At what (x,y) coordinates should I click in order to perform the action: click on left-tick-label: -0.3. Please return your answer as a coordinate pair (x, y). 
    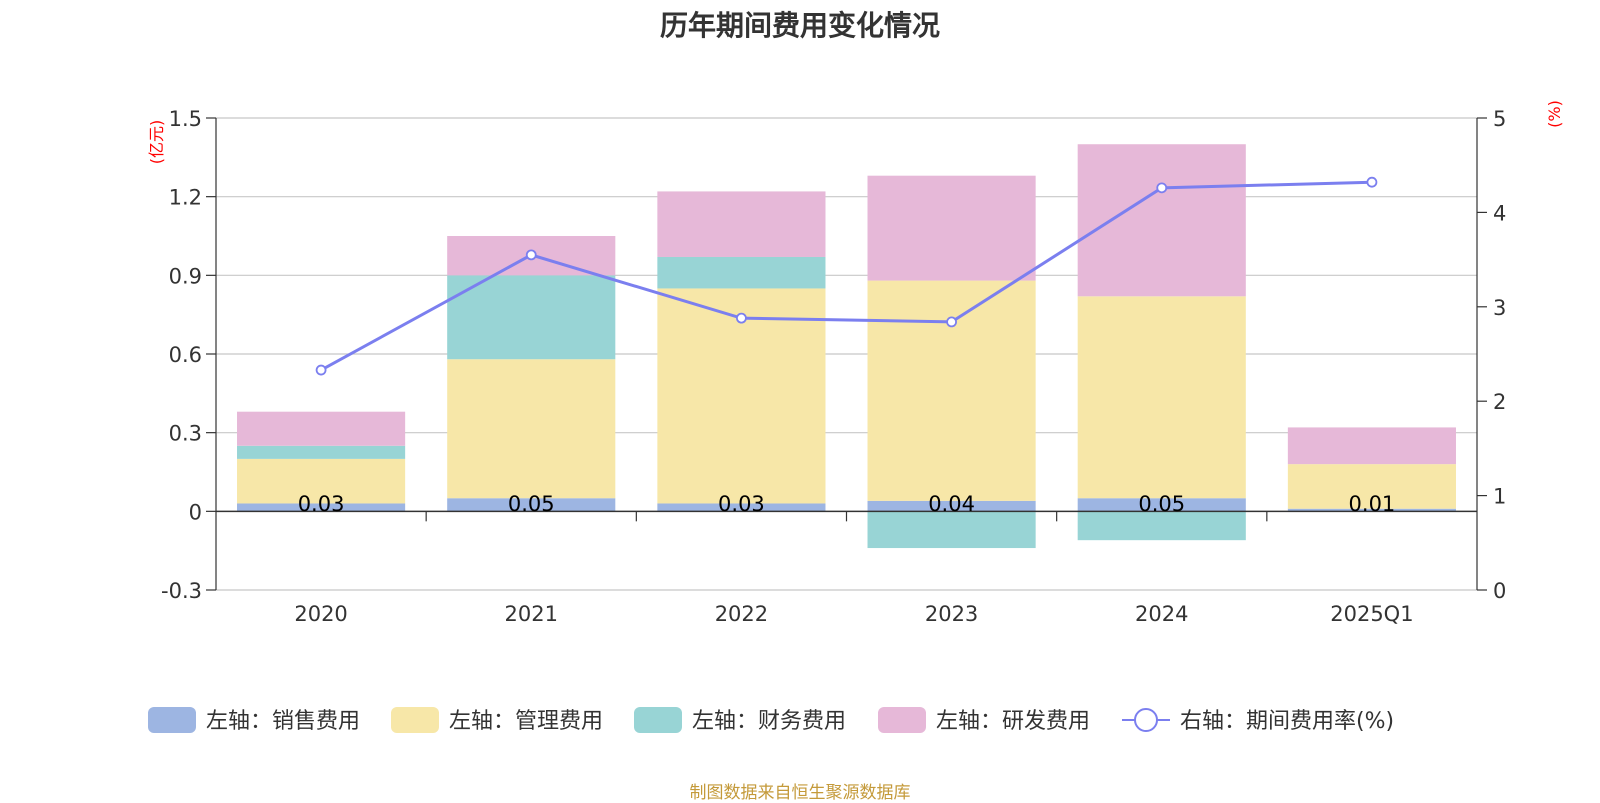
    Looking at the image, I should click on (181, 591).